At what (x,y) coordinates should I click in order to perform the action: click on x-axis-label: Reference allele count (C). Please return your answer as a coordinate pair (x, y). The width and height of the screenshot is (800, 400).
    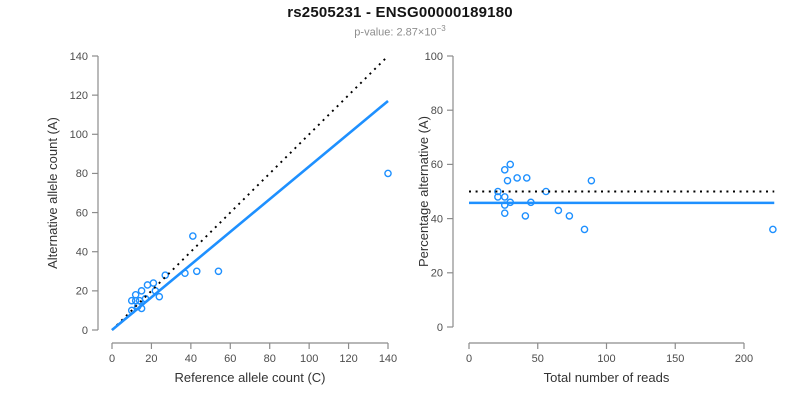
    Looking at the image, I should click on (249, 377).